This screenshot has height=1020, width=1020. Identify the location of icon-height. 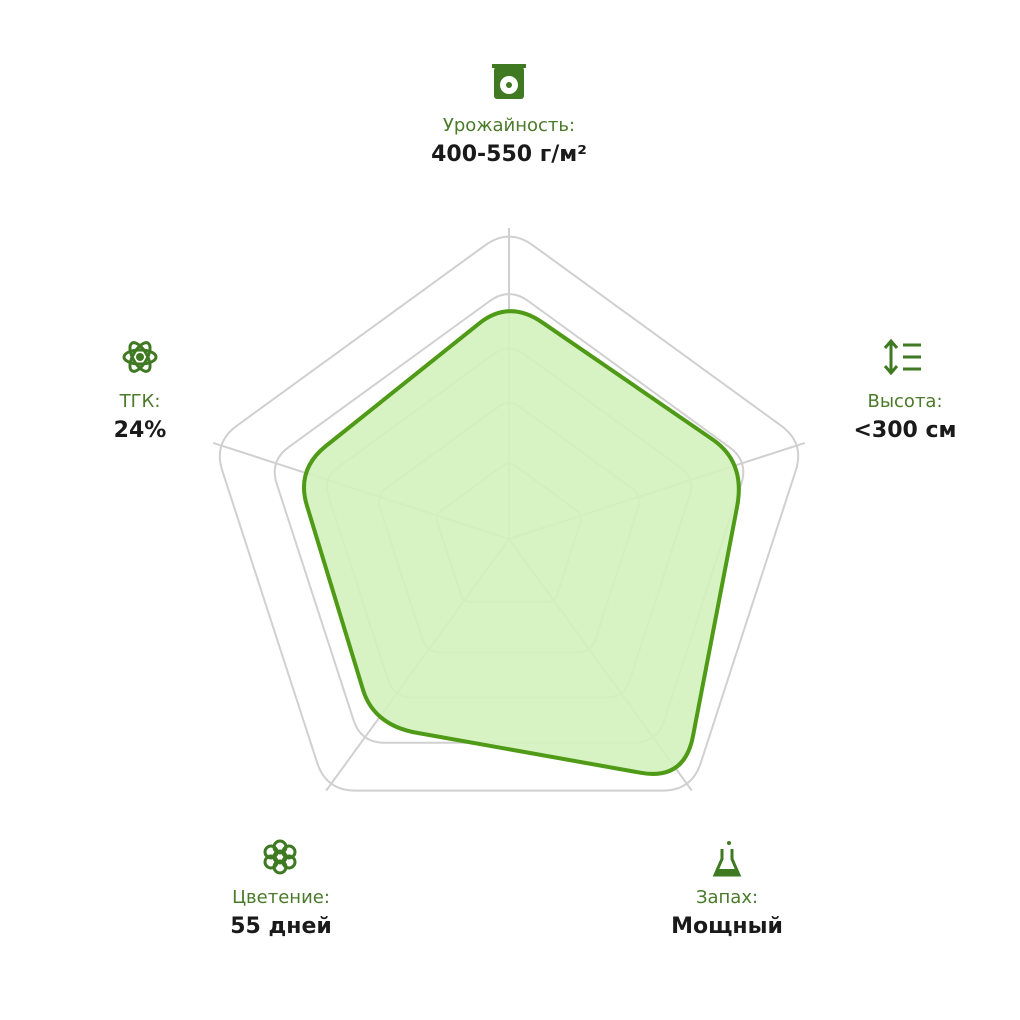
(902, 357).